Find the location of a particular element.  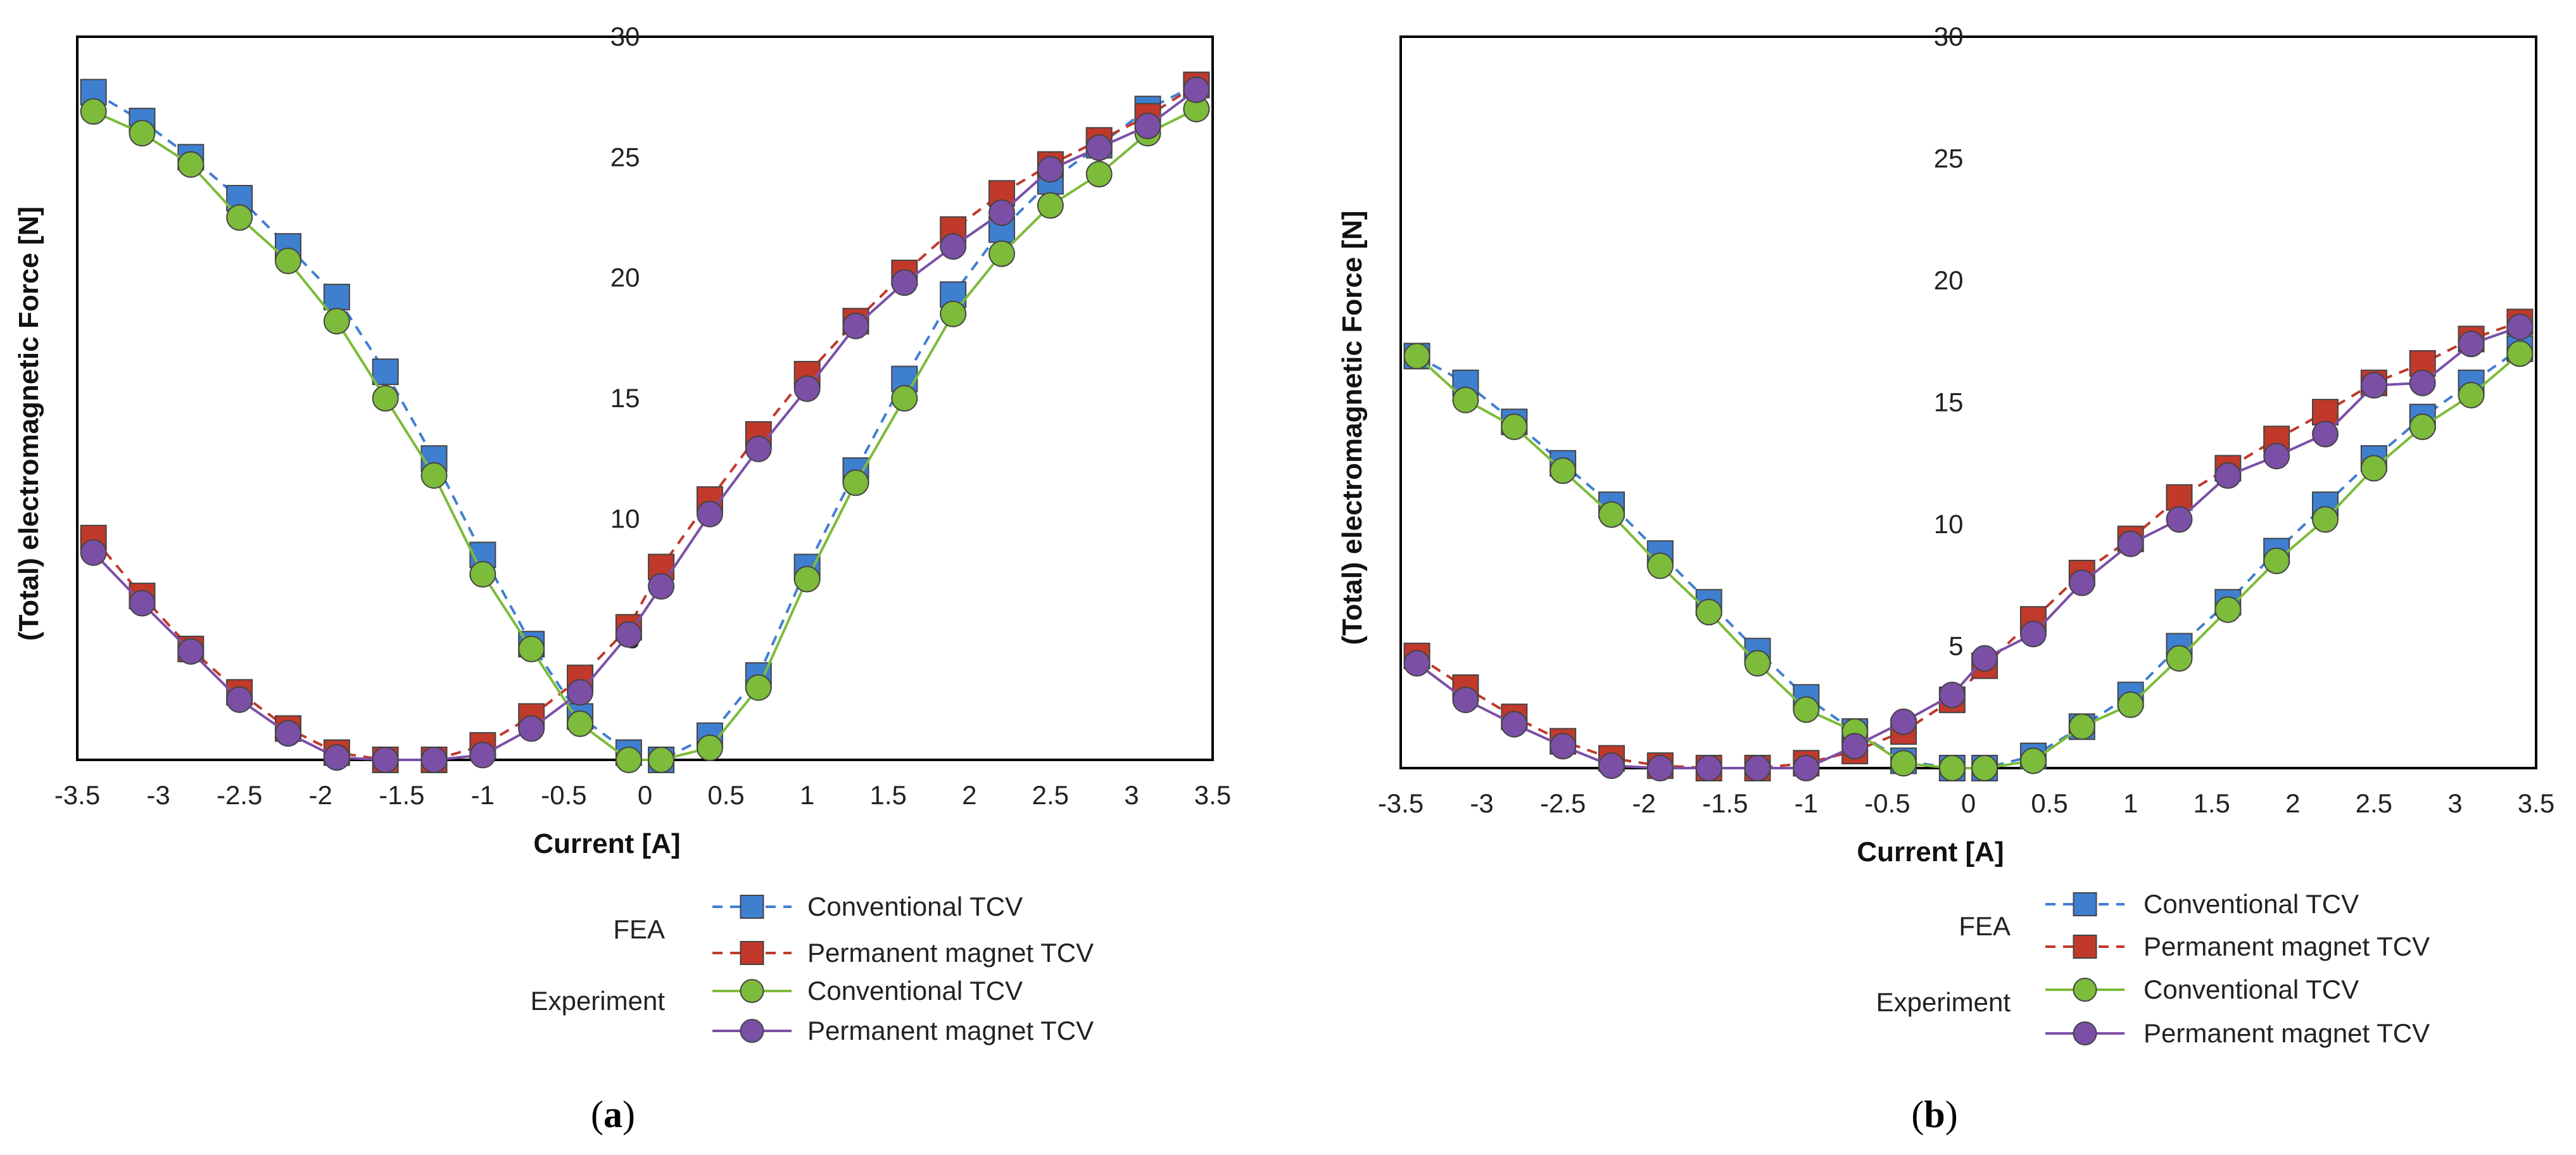

y-tick-label: 15 is located at coordinates (1949, 402).